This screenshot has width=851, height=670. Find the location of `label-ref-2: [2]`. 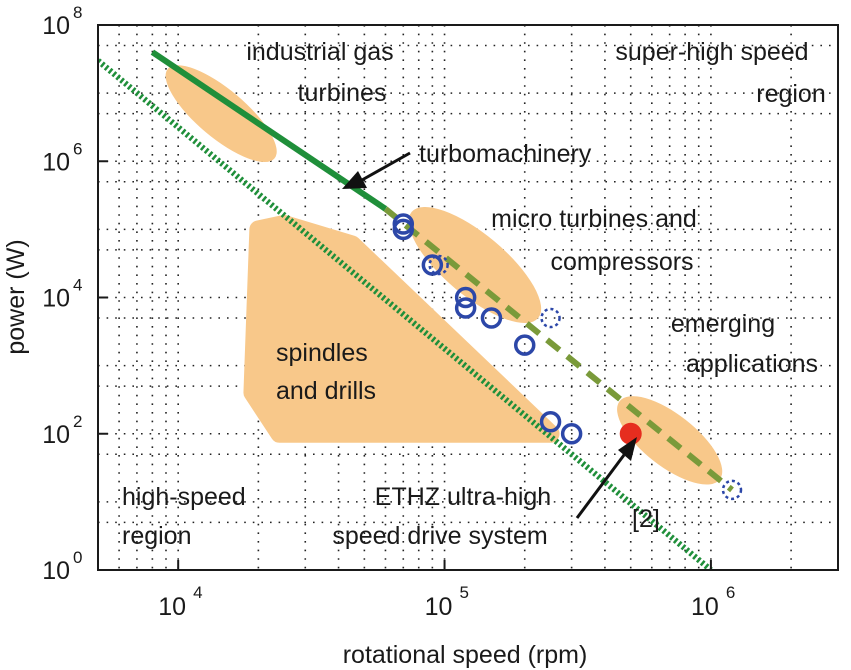

label-ref-2: [2] is located at coordinates (646, 519).